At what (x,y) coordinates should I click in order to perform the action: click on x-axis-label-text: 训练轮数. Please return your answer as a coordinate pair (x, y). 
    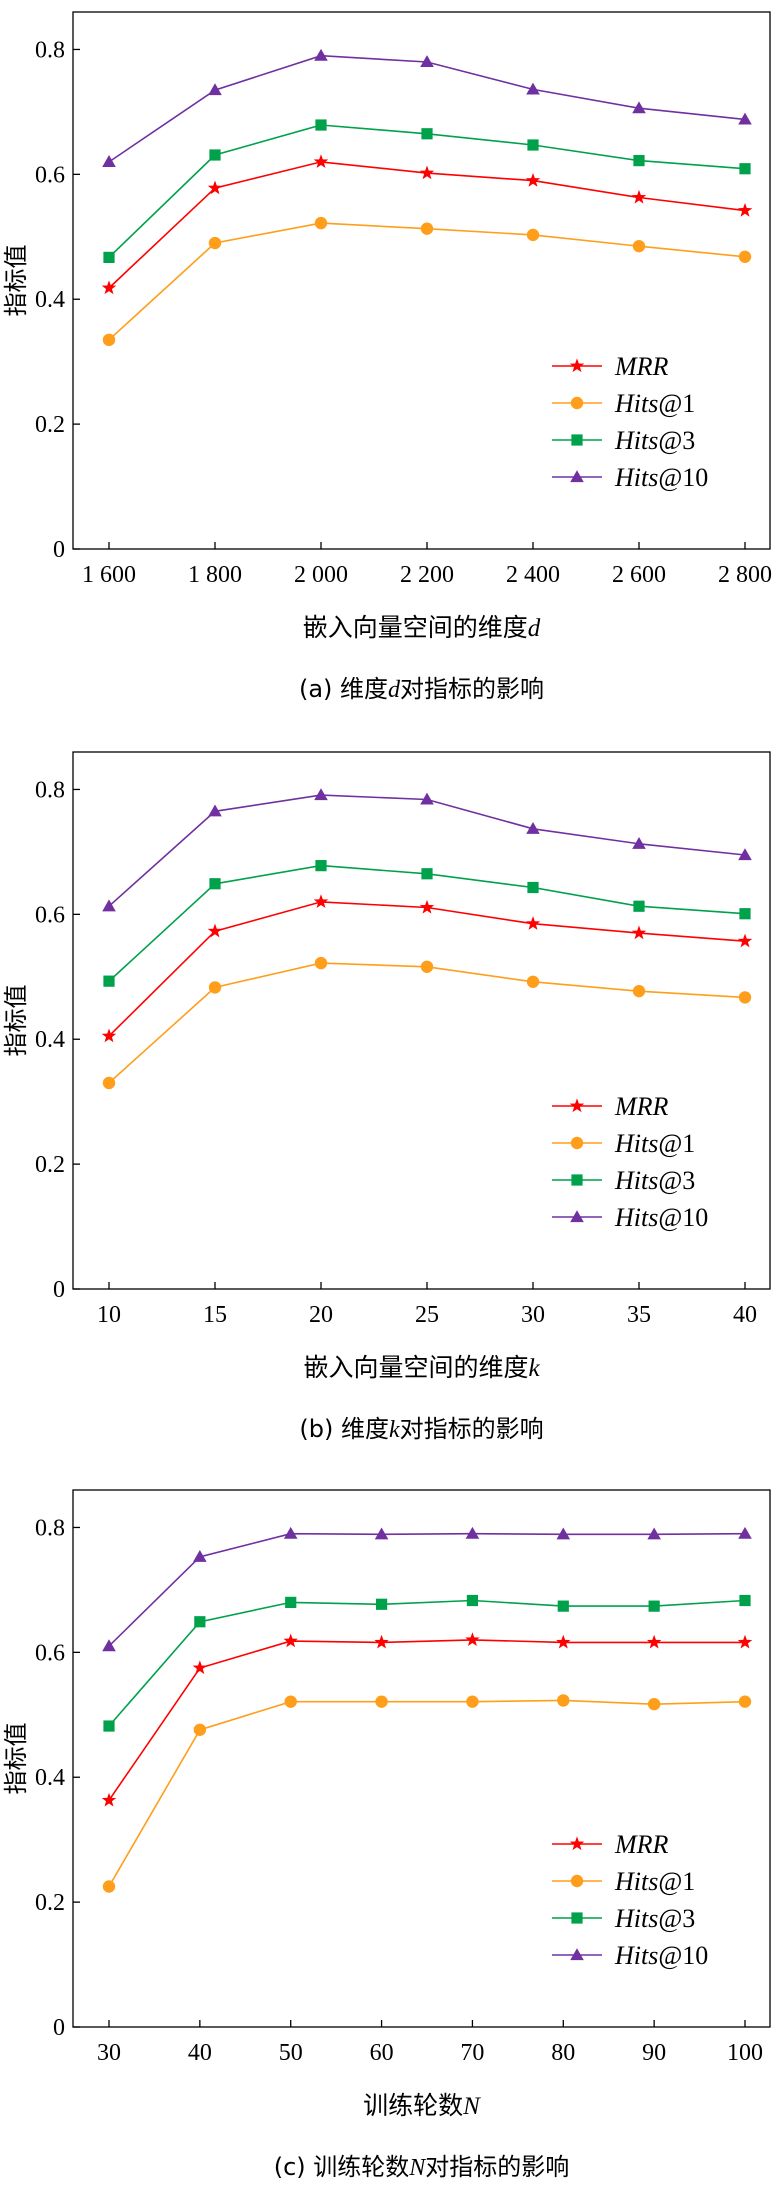
    Looking at the image, I should click on (413, 2105).